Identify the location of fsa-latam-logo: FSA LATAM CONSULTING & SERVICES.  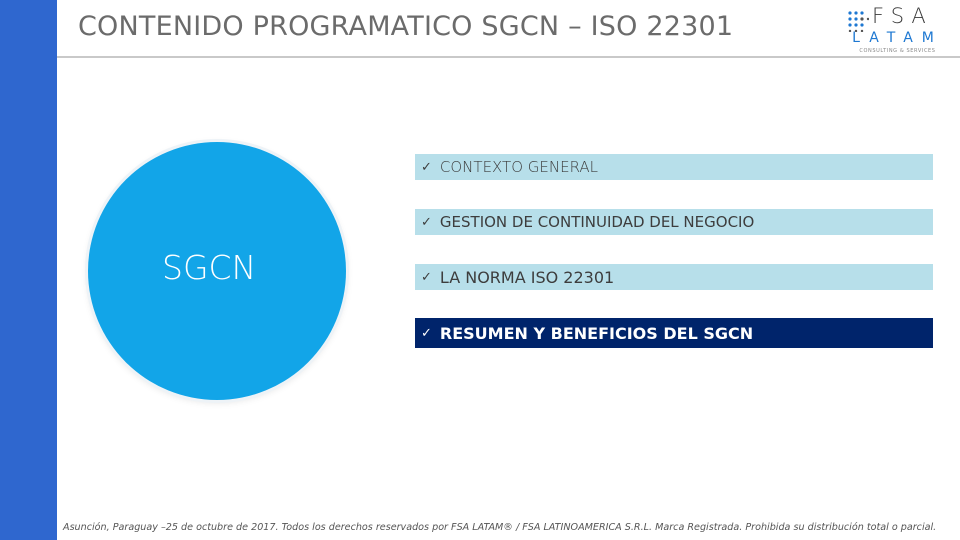
(897, 29).